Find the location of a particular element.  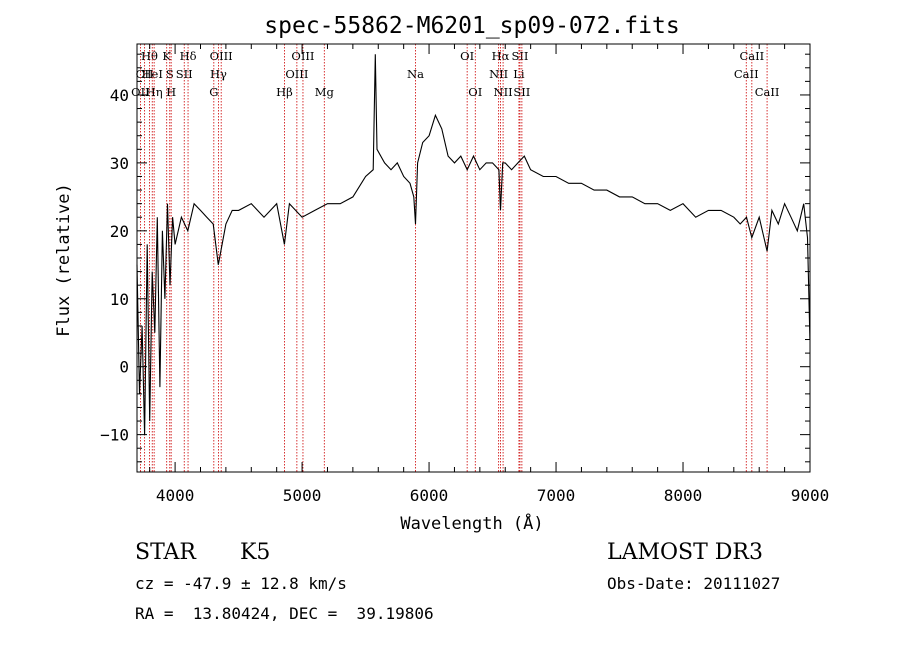

spectral-line-label: Hθ is located at coordinates (149, 56).